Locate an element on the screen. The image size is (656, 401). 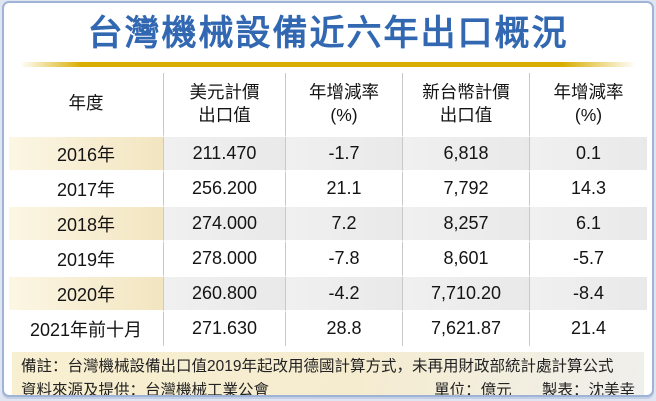
author-label: 製表：沈美幸 is located at coordinates (588, 389).